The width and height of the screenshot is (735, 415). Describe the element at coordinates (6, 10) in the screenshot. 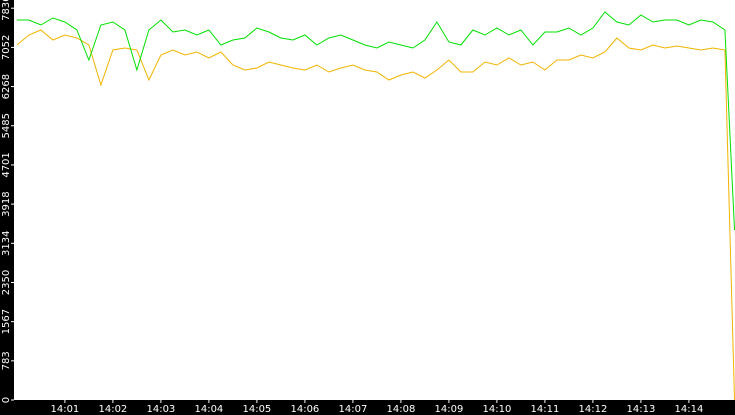

I see `y-tick-label: 7836` at that location.